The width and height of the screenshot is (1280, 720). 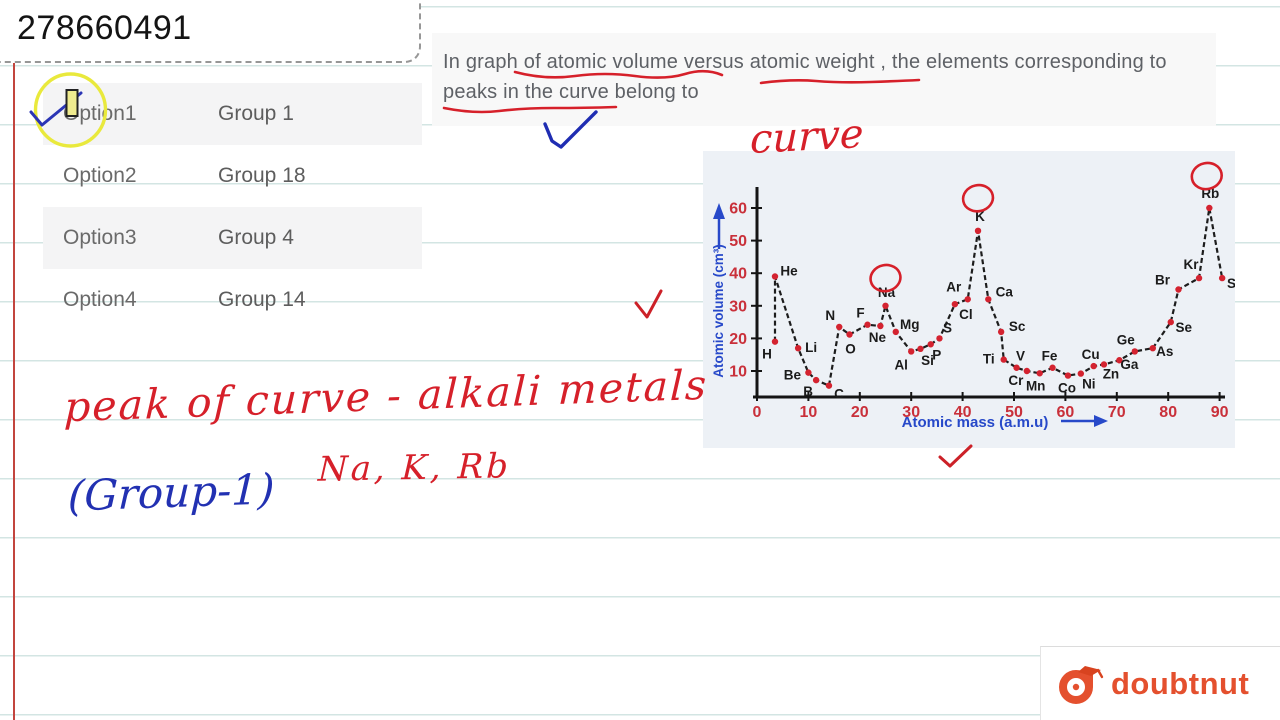 I want to click on question-id-tab: 278660491, so click(x=210, y=31).